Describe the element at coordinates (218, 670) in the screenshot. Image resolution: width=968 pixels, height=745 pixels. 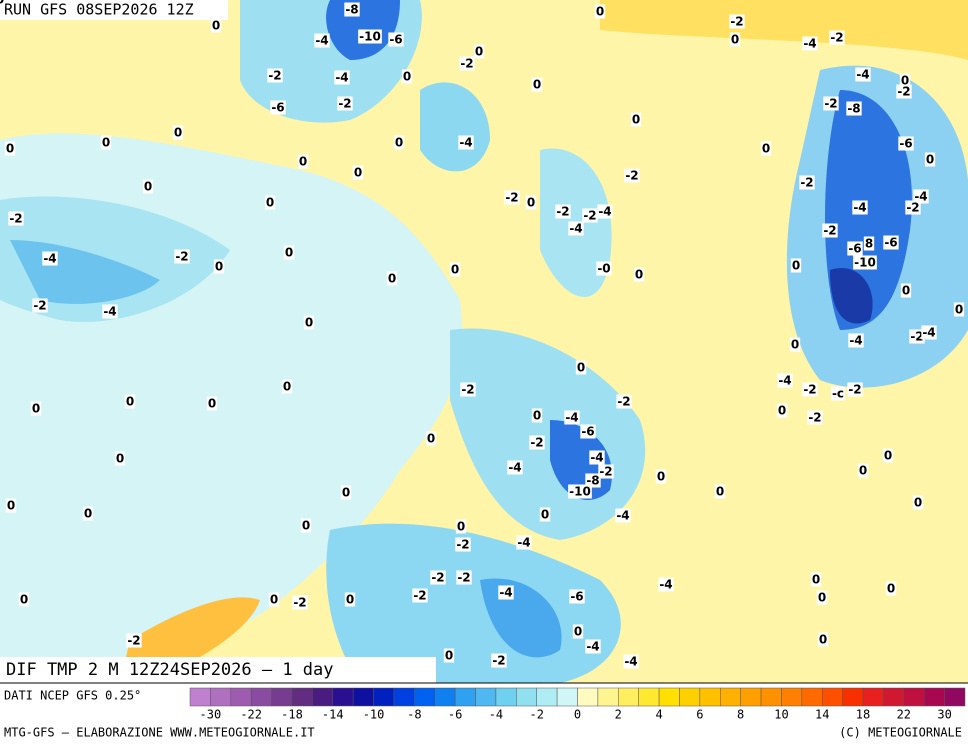
I see `field-box` at that location.